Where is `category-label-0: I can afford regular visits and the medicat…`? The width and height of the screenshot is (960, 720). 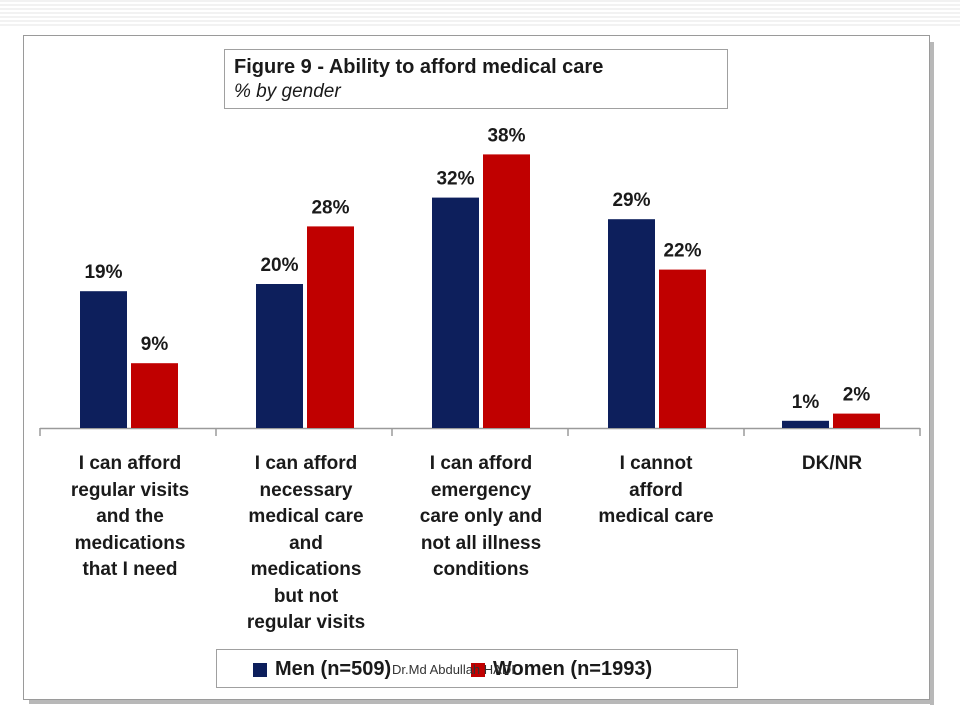
category-label-0: I can afford regular visits and the medicat… is located at coordinates (130, 517).